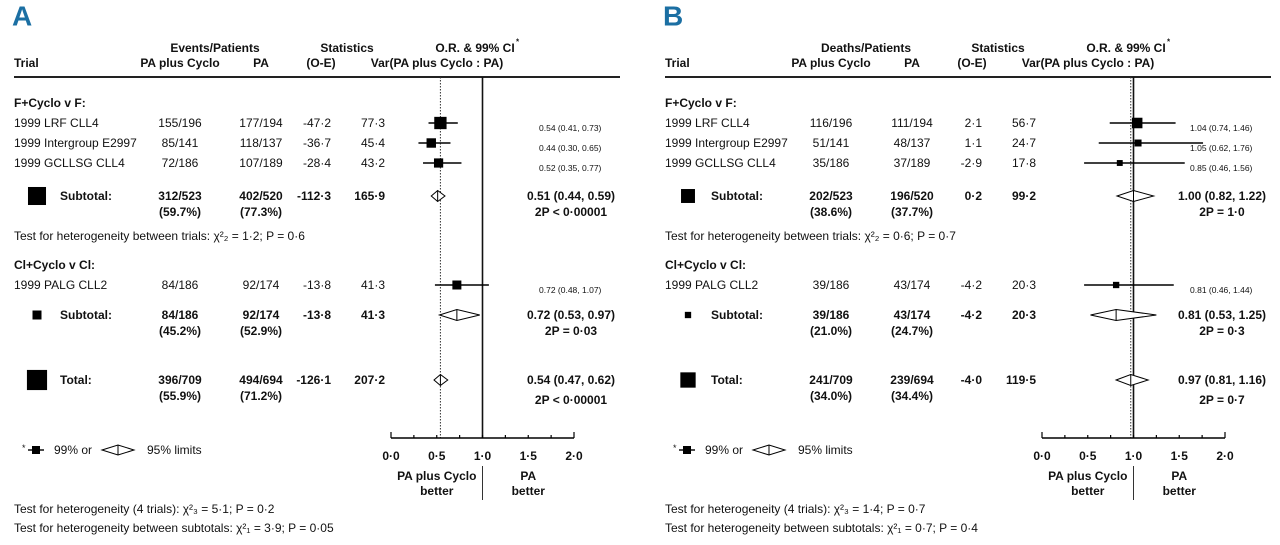  Describe the element at coordinates (180, 163) in the screenshot. I see `treatment-events: 72/186` at that location.